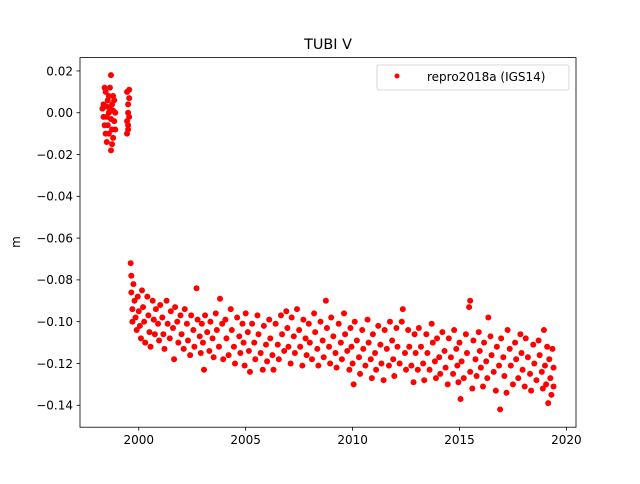 The height and width of the screenshot is (484, 640). Describe the element at coordinates (327, 45) in the screenshot. I see `chart-title: TUBI V` at that location.